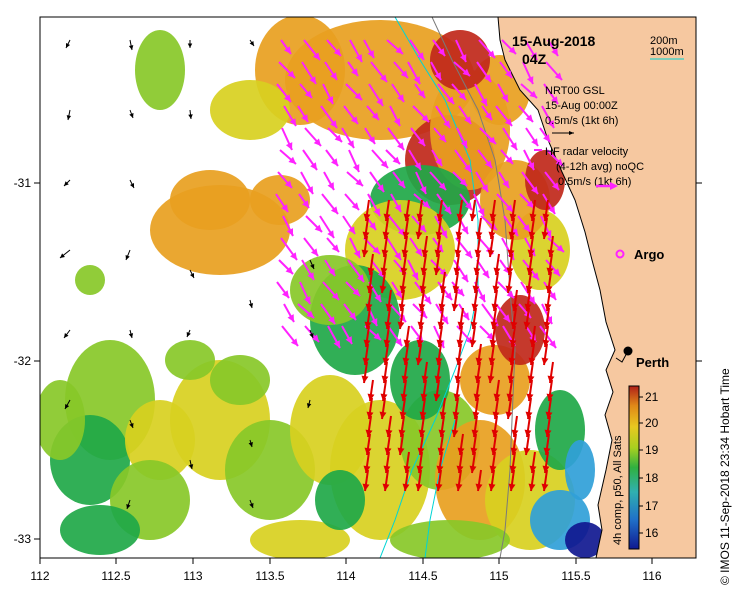  Describe the element at coordinates (622, 356) in the screenshot. I see `perth-leader` at that location.